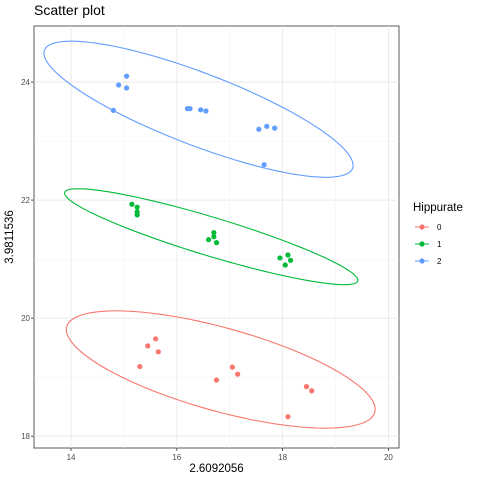  Describe the element at coordinates (25, 82) in the screenshot. I see `y-tick-label: 24` at that location.